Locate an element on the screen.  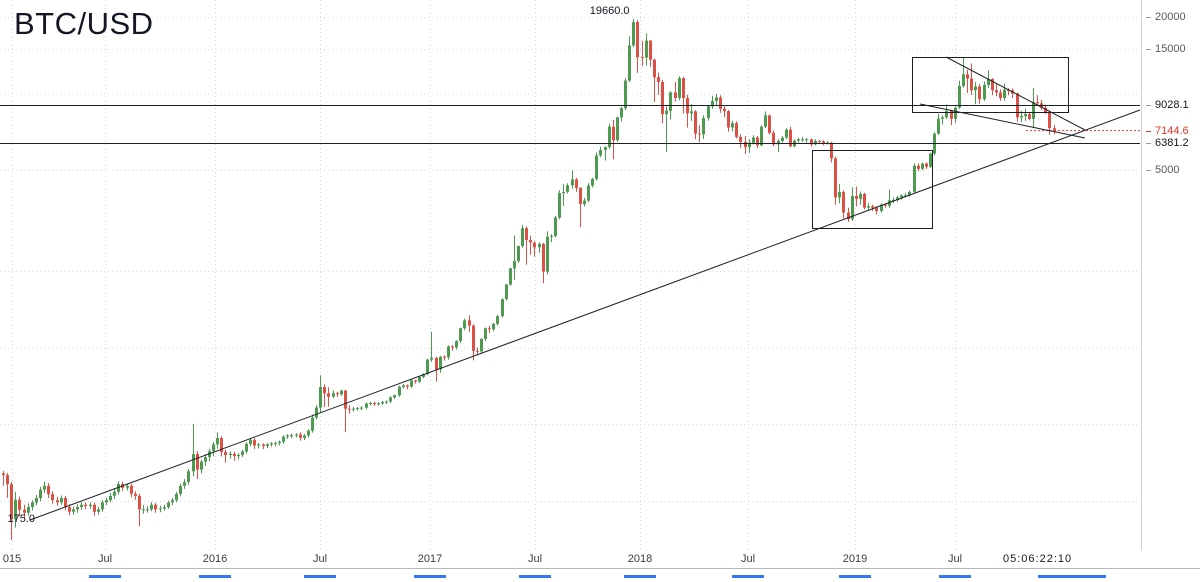
candle-close-countdown: 05:06:22:10 is located at coordinates (1038, 559).